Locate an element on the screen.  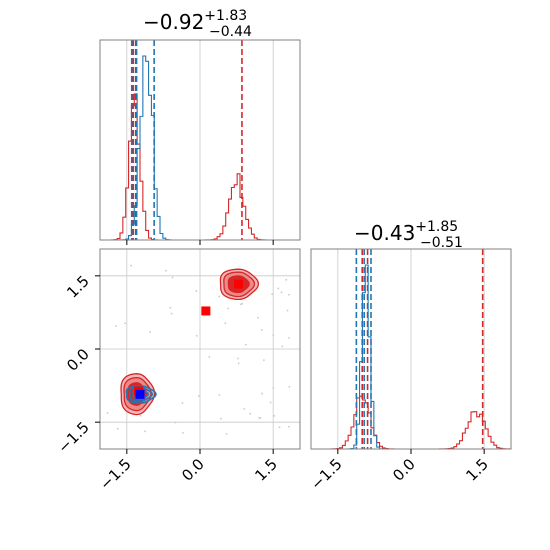
title-param-1-sup: +1.83 is located at coordinates (225, 16).